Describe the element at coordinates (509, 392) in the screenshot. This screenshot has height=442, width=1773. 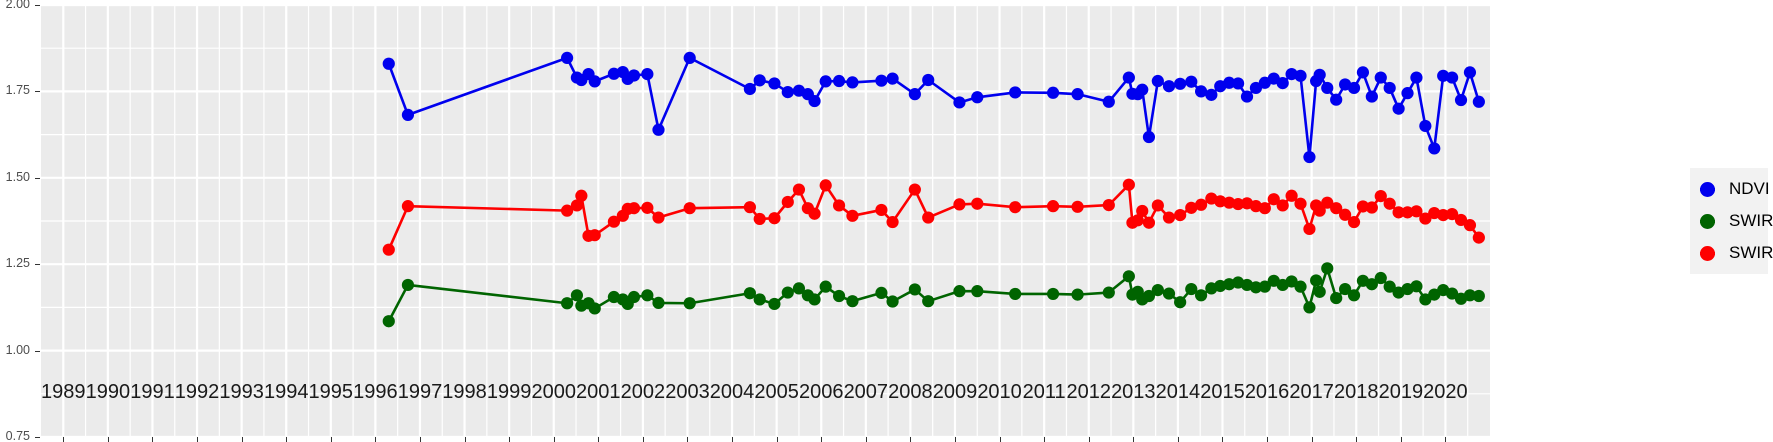
I see `x-tick-label: 1999` at that location.